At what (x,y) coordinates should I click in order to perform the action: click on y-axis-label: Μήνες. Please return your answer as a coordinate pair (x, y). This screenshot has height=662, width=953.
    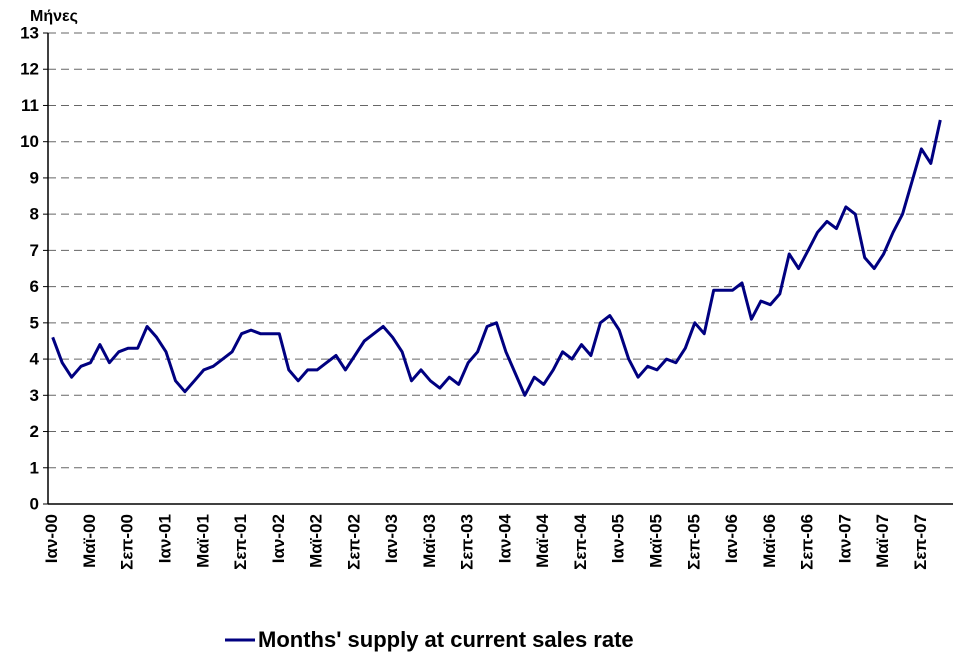
    Looking at the image, I should click on (54, 16).